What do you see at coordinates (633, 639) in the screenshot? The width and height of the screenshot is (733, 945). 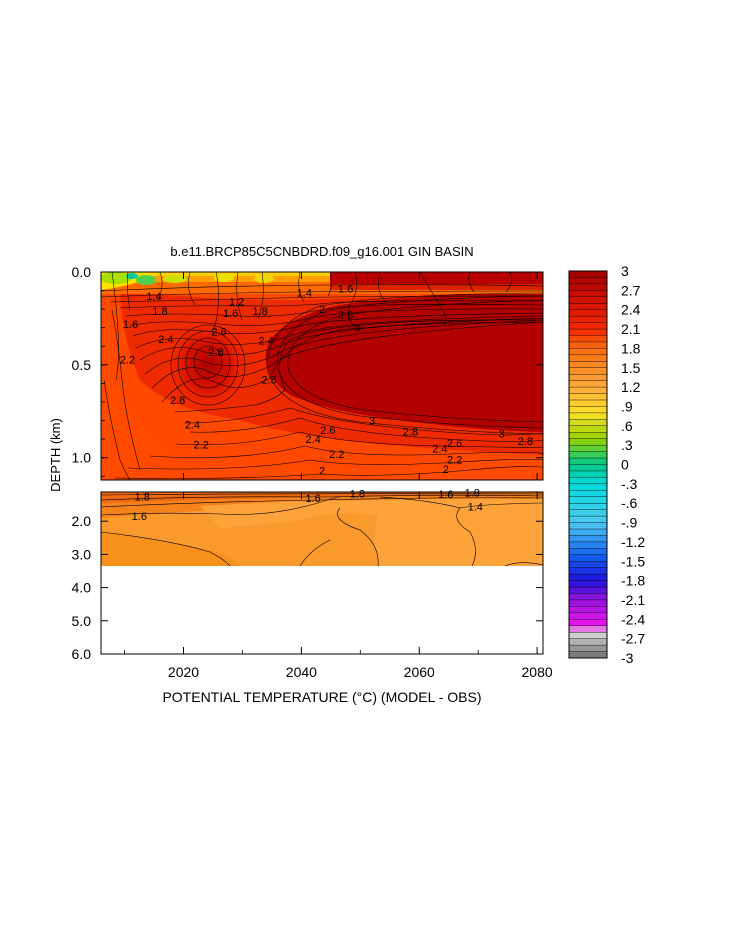 I see `colorbar-label: -2.7` at bounding box center [633, 639].